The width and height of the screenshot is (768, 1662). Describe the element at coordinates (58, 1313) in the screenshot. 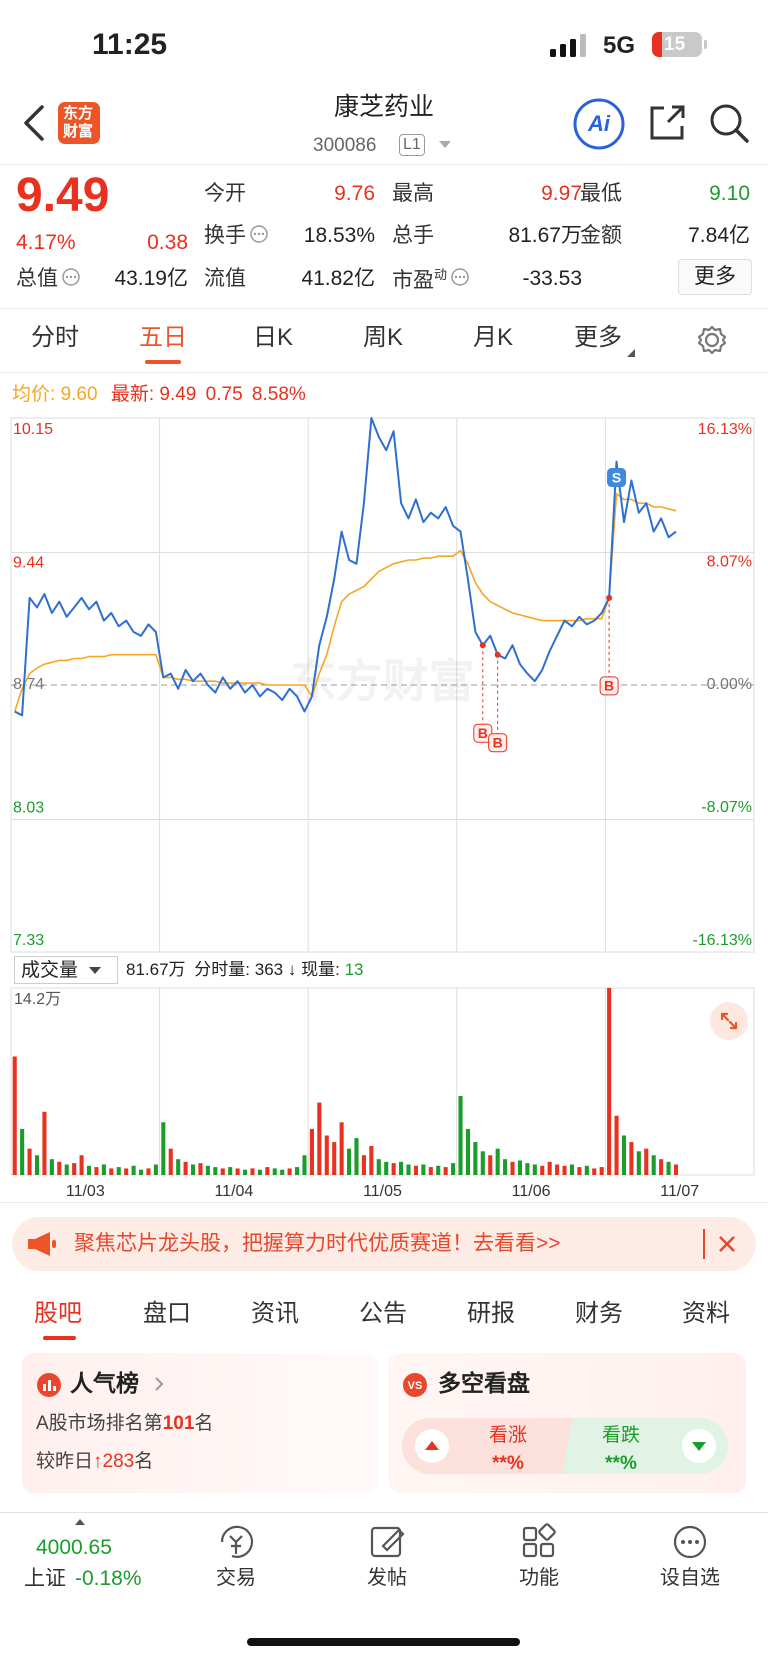

I see `section-tab: 股吧` at that location.